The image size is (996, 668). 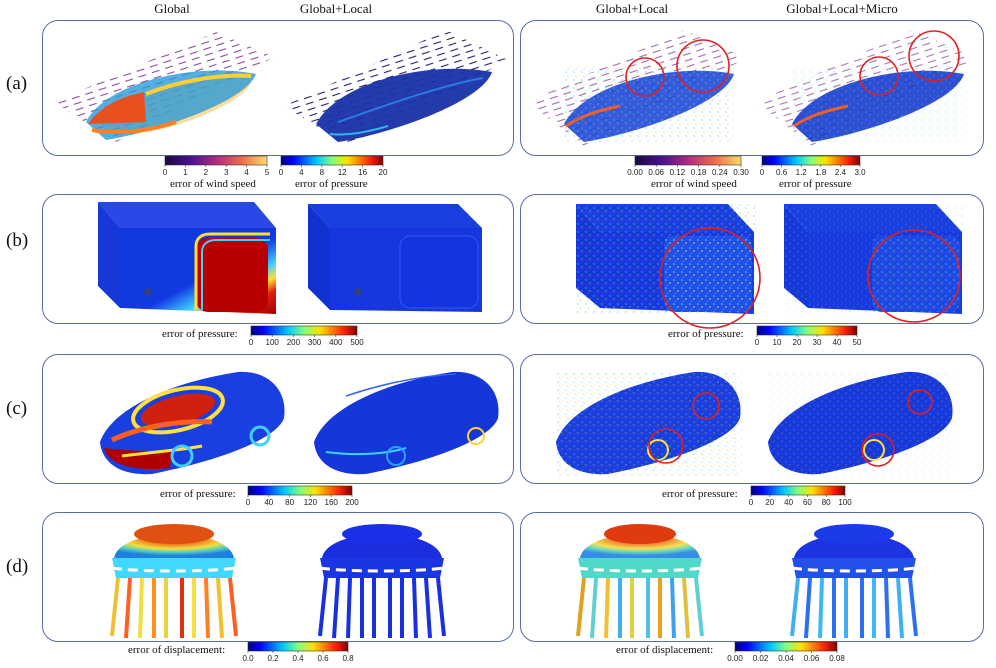 I want to click on colorbar-a-pressure-left: 0 4 8 12 16 20, so click(x=333, y=166).